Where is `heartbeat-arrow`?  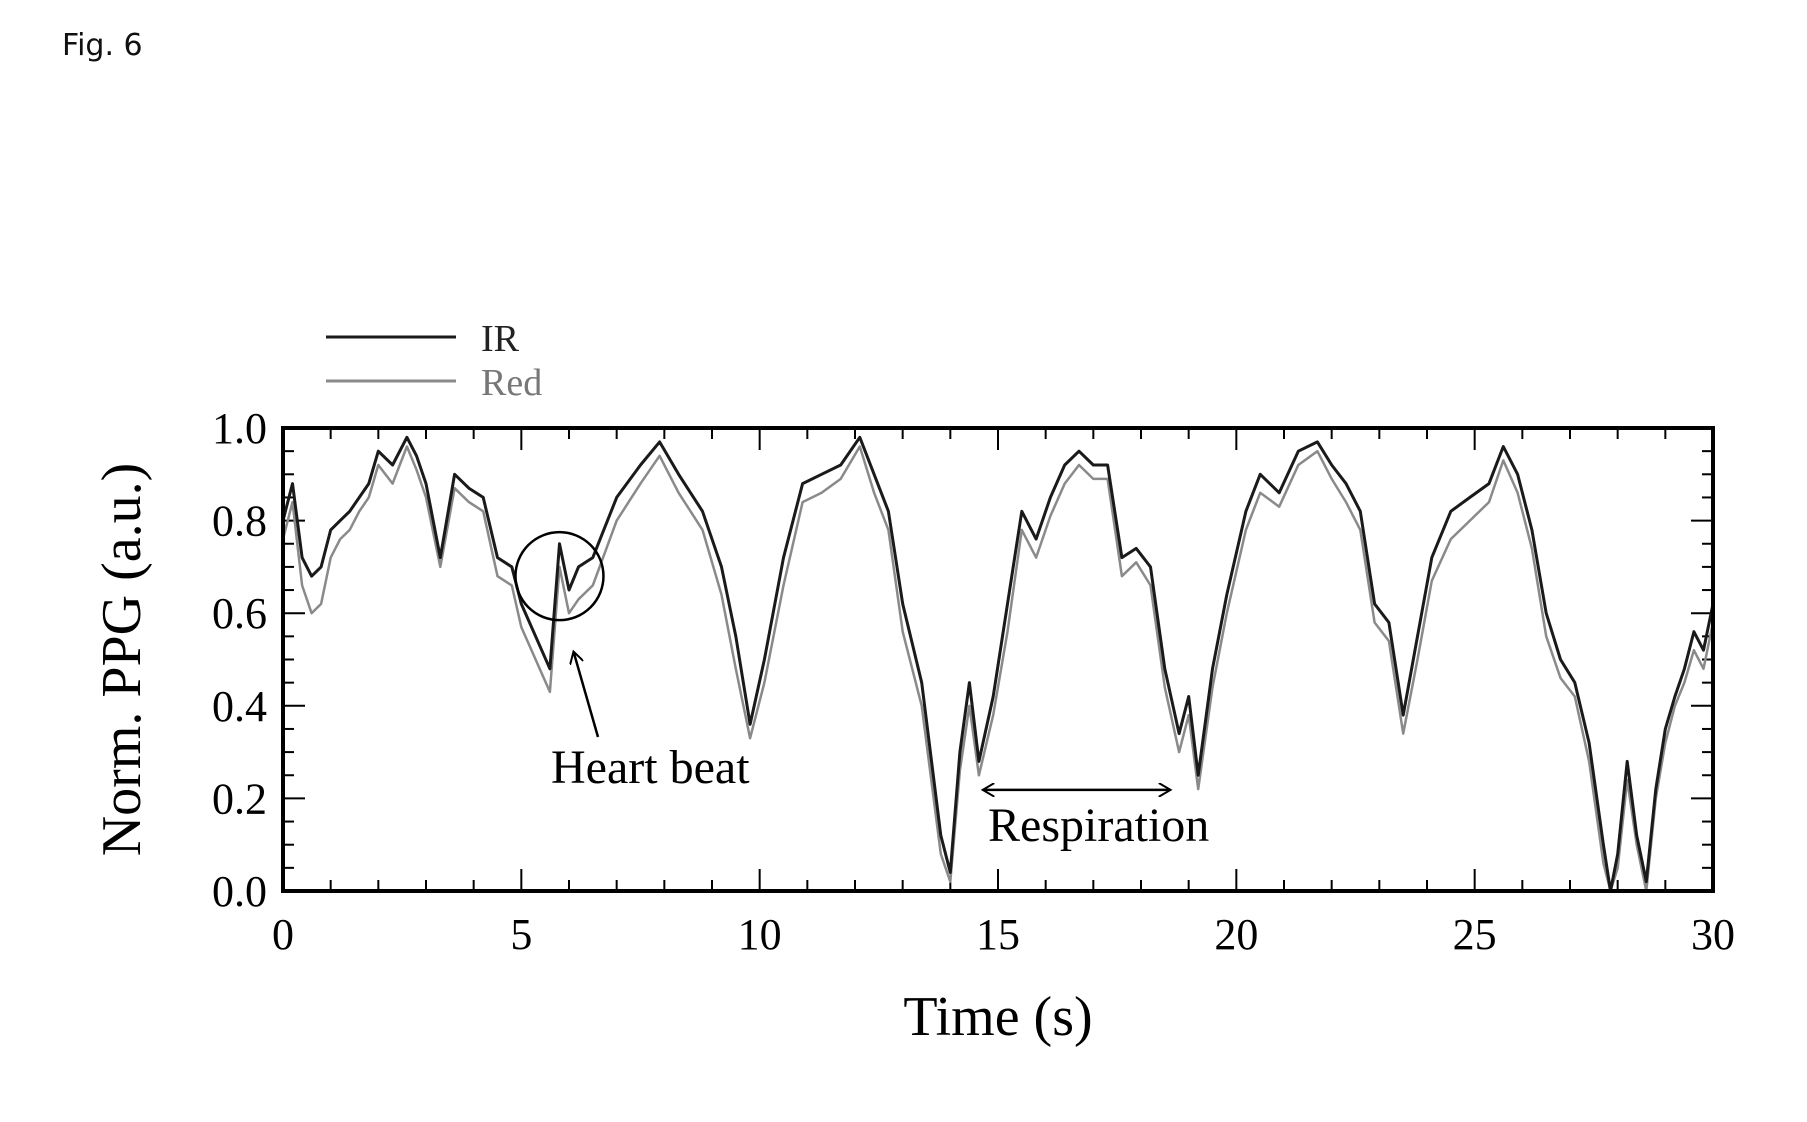 heartbeat-arrow is located at coordinates (586, 694).